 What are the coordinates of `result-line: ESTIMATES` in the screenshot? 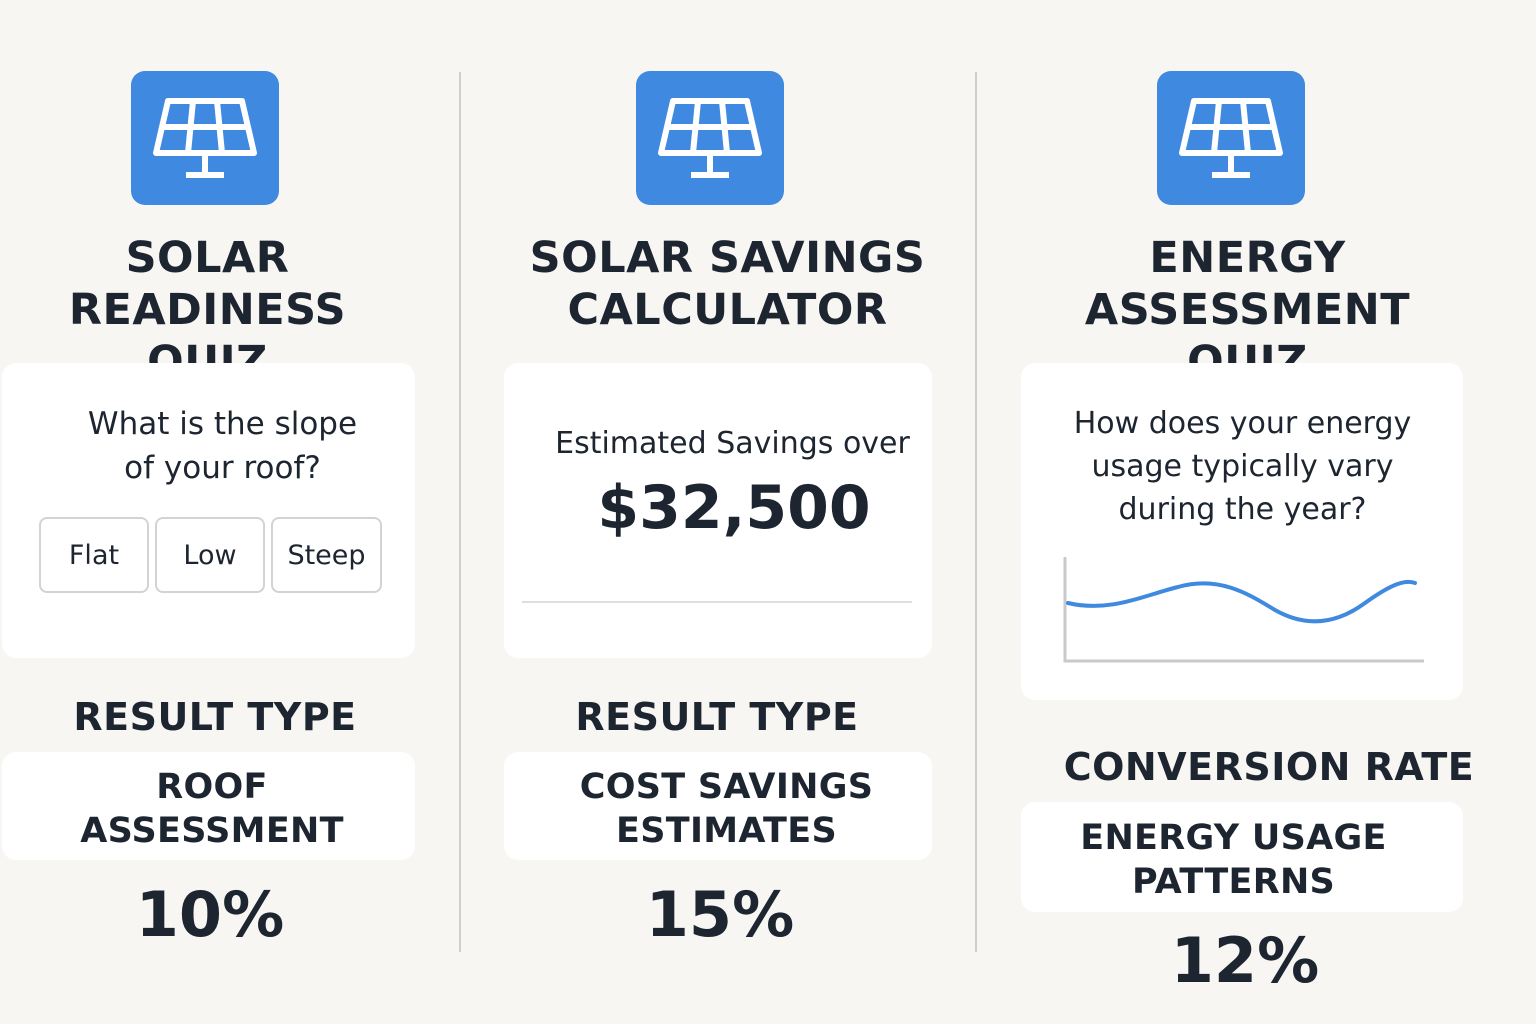 It's located at (726, 831).